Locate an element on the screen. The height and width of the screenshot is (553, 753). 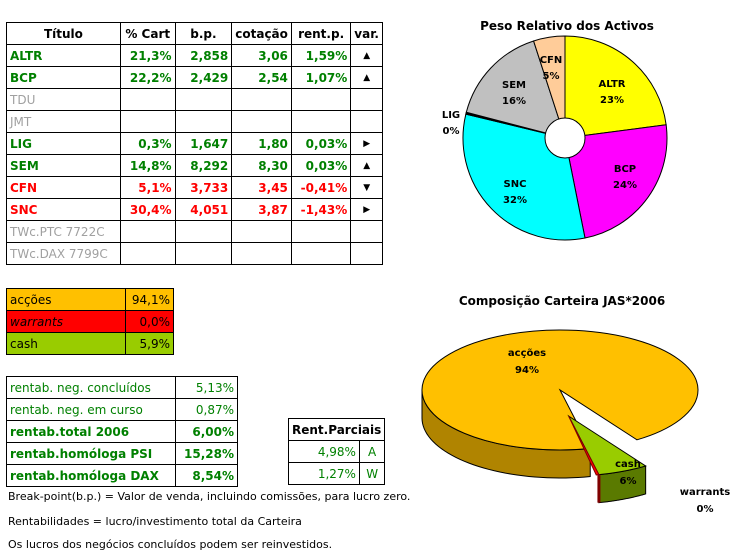
rentab-row: rentab.homóloga DAX 8,54% is located at coordinates (121, 475).